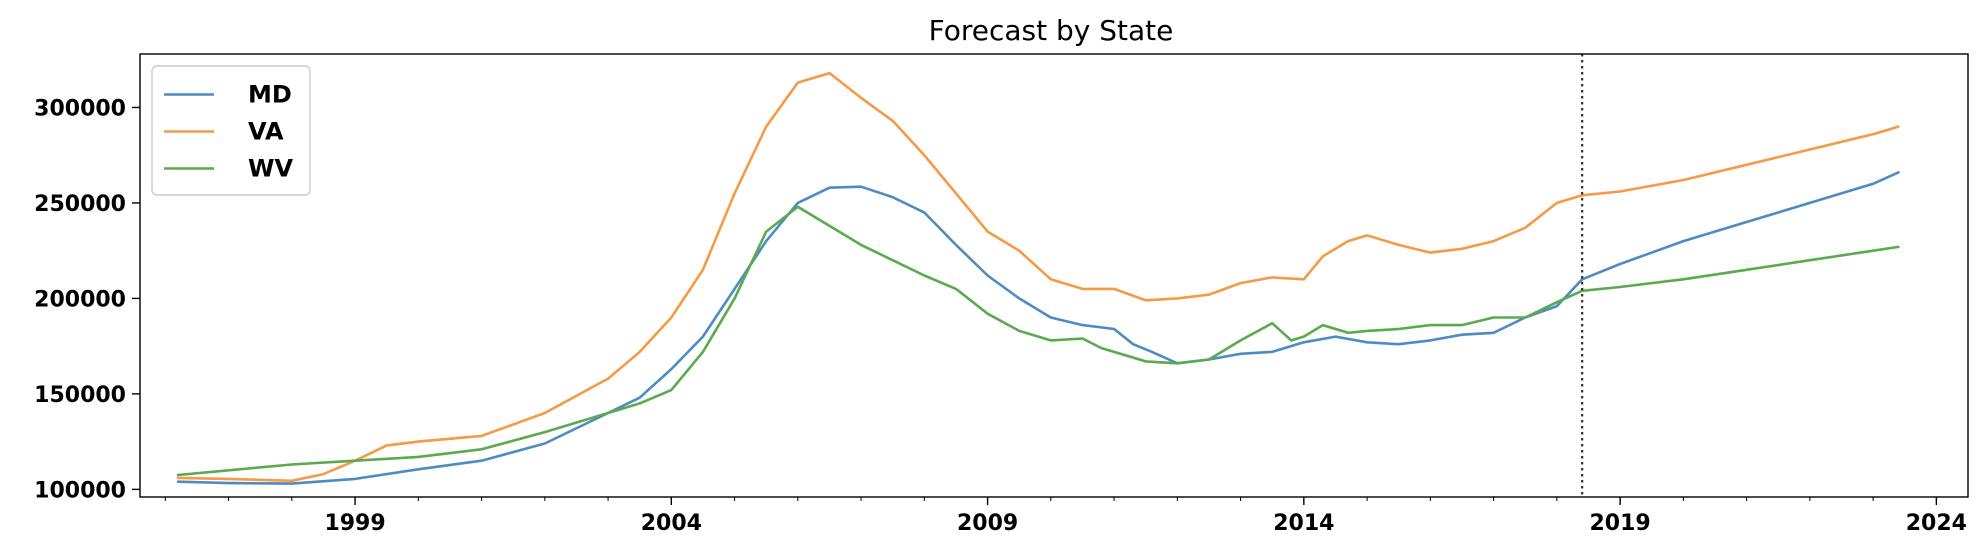  Describe the element at coordinates (1936, 523) in the screenshot. I see `x-tick-label: 2024` at that location.